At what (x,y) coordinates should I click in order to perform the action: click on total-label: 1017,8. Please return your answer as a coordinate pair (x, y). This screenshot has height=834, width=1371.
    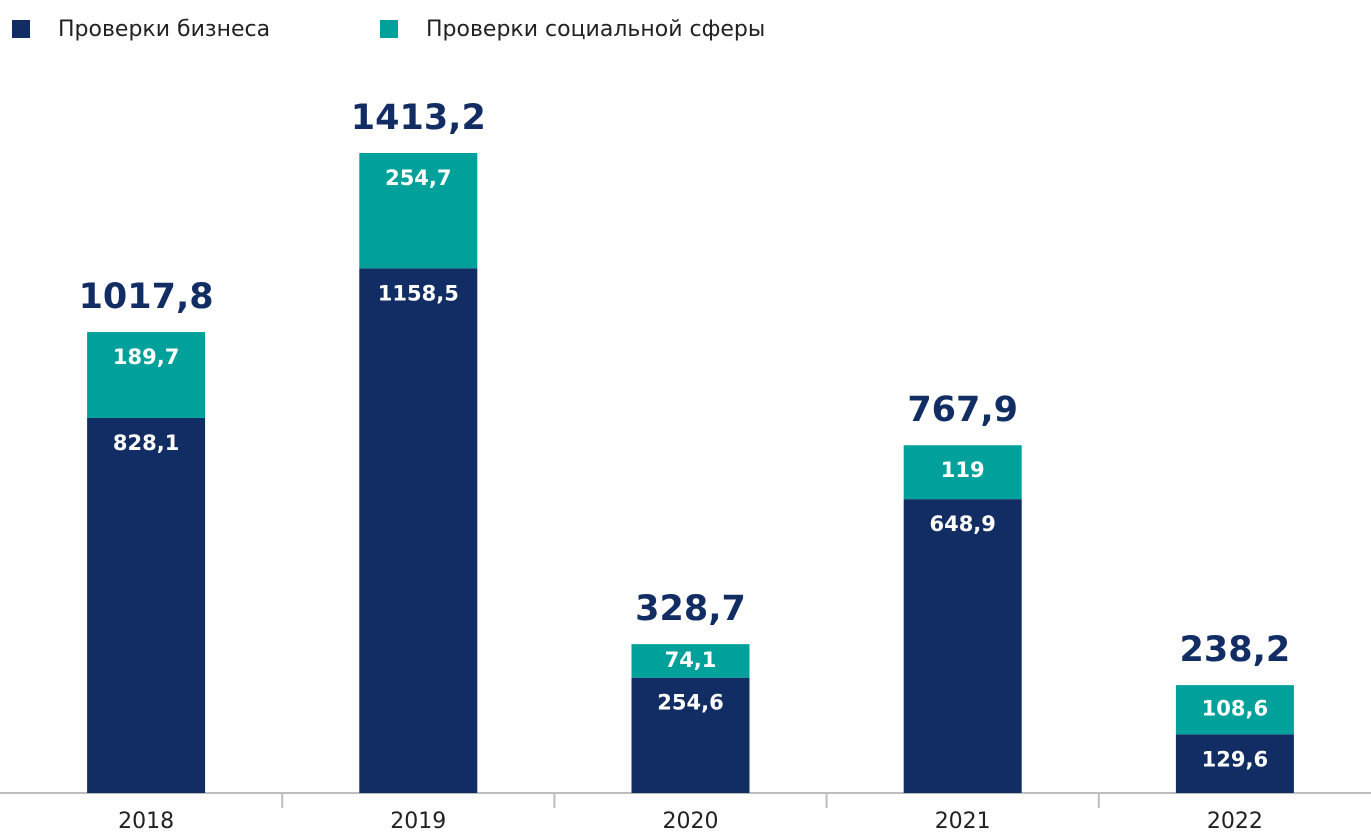
    Looking at the image, I should click on (146, 297).